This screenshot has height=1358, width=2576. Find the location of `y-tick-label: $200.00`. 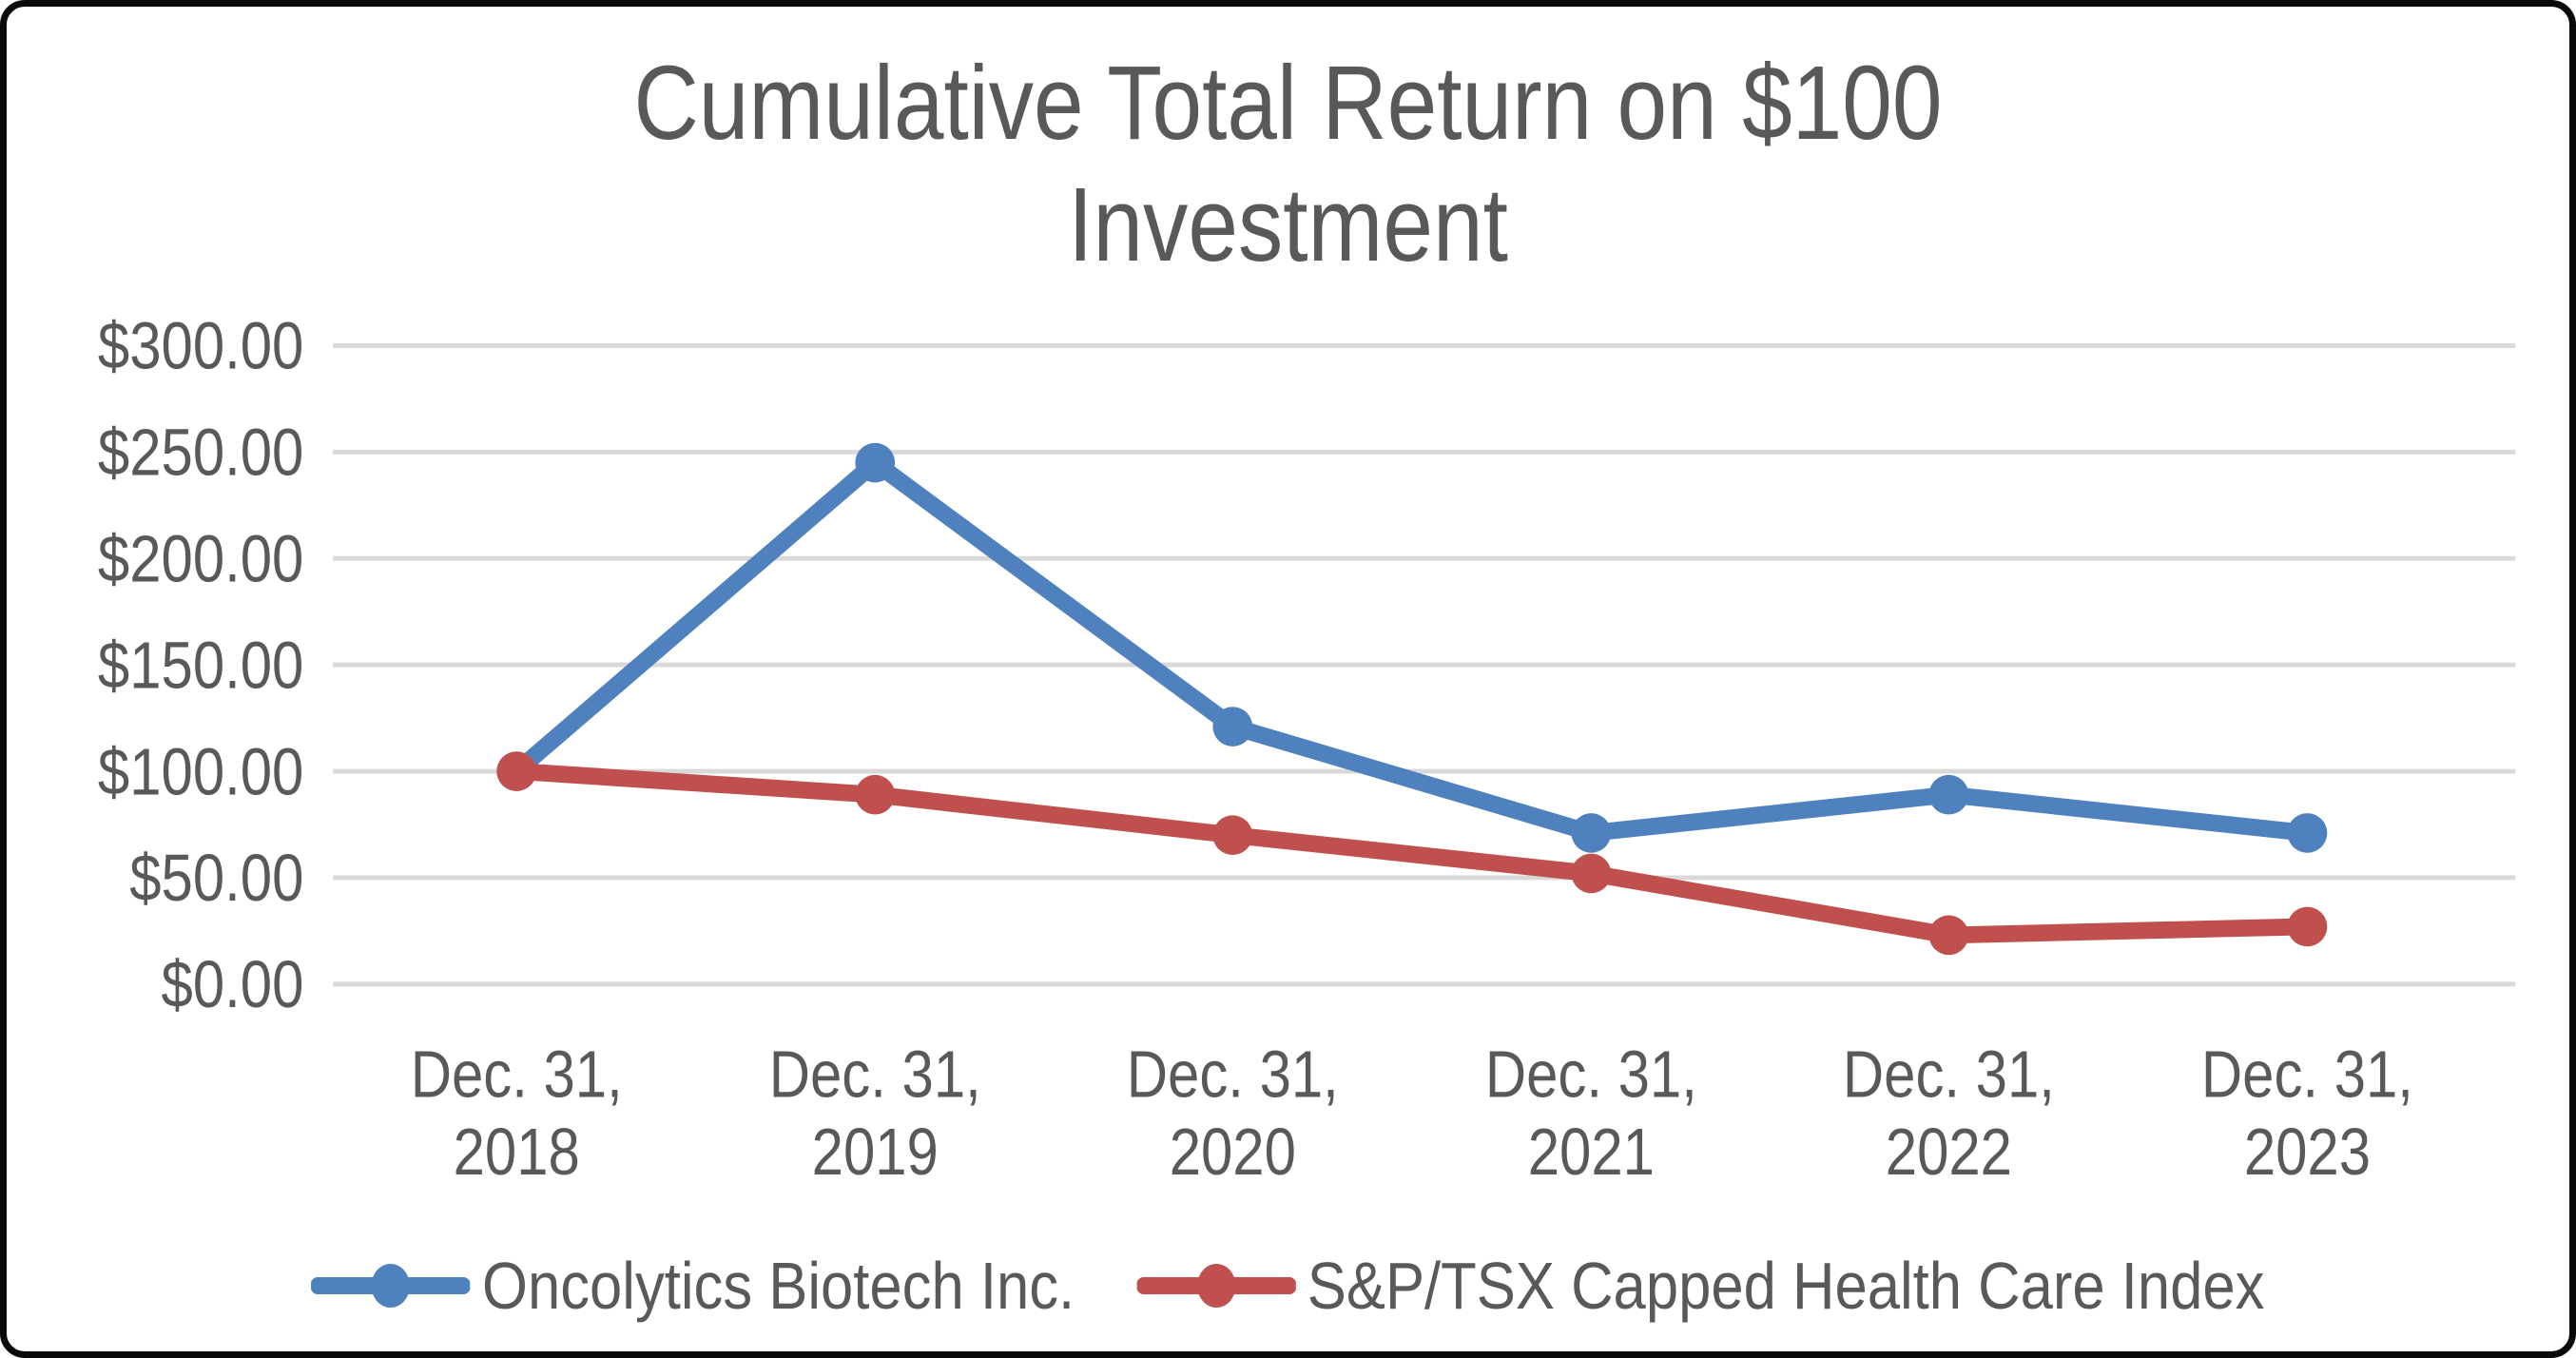

y-tick-label: $200.00 is located at coordinates (200, 558).